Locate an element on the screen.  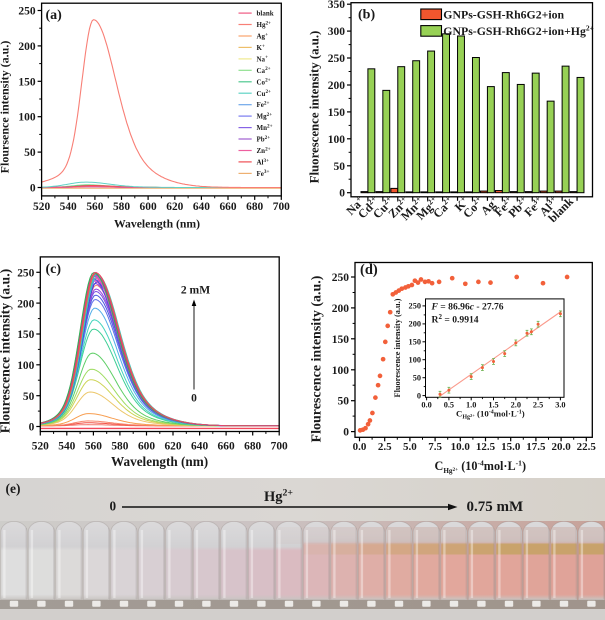
svg-text: Pb2+ is located at coordinates (264, 139).